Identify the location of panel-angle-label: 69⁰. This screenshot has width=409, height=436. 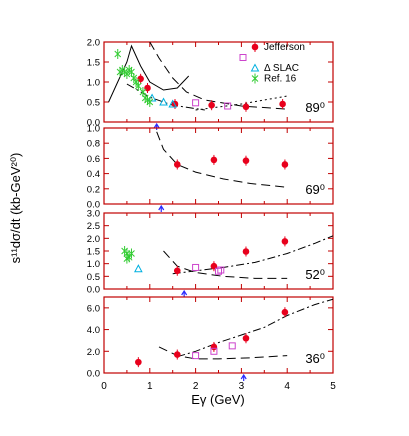
(315, 189).